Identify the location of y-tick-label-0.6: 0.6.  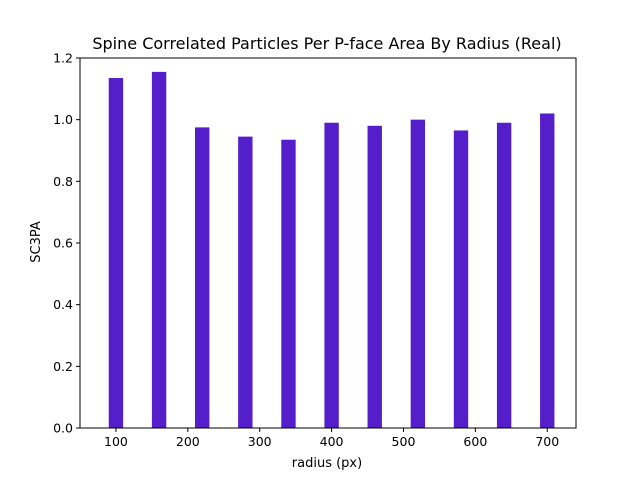
(63, 243).